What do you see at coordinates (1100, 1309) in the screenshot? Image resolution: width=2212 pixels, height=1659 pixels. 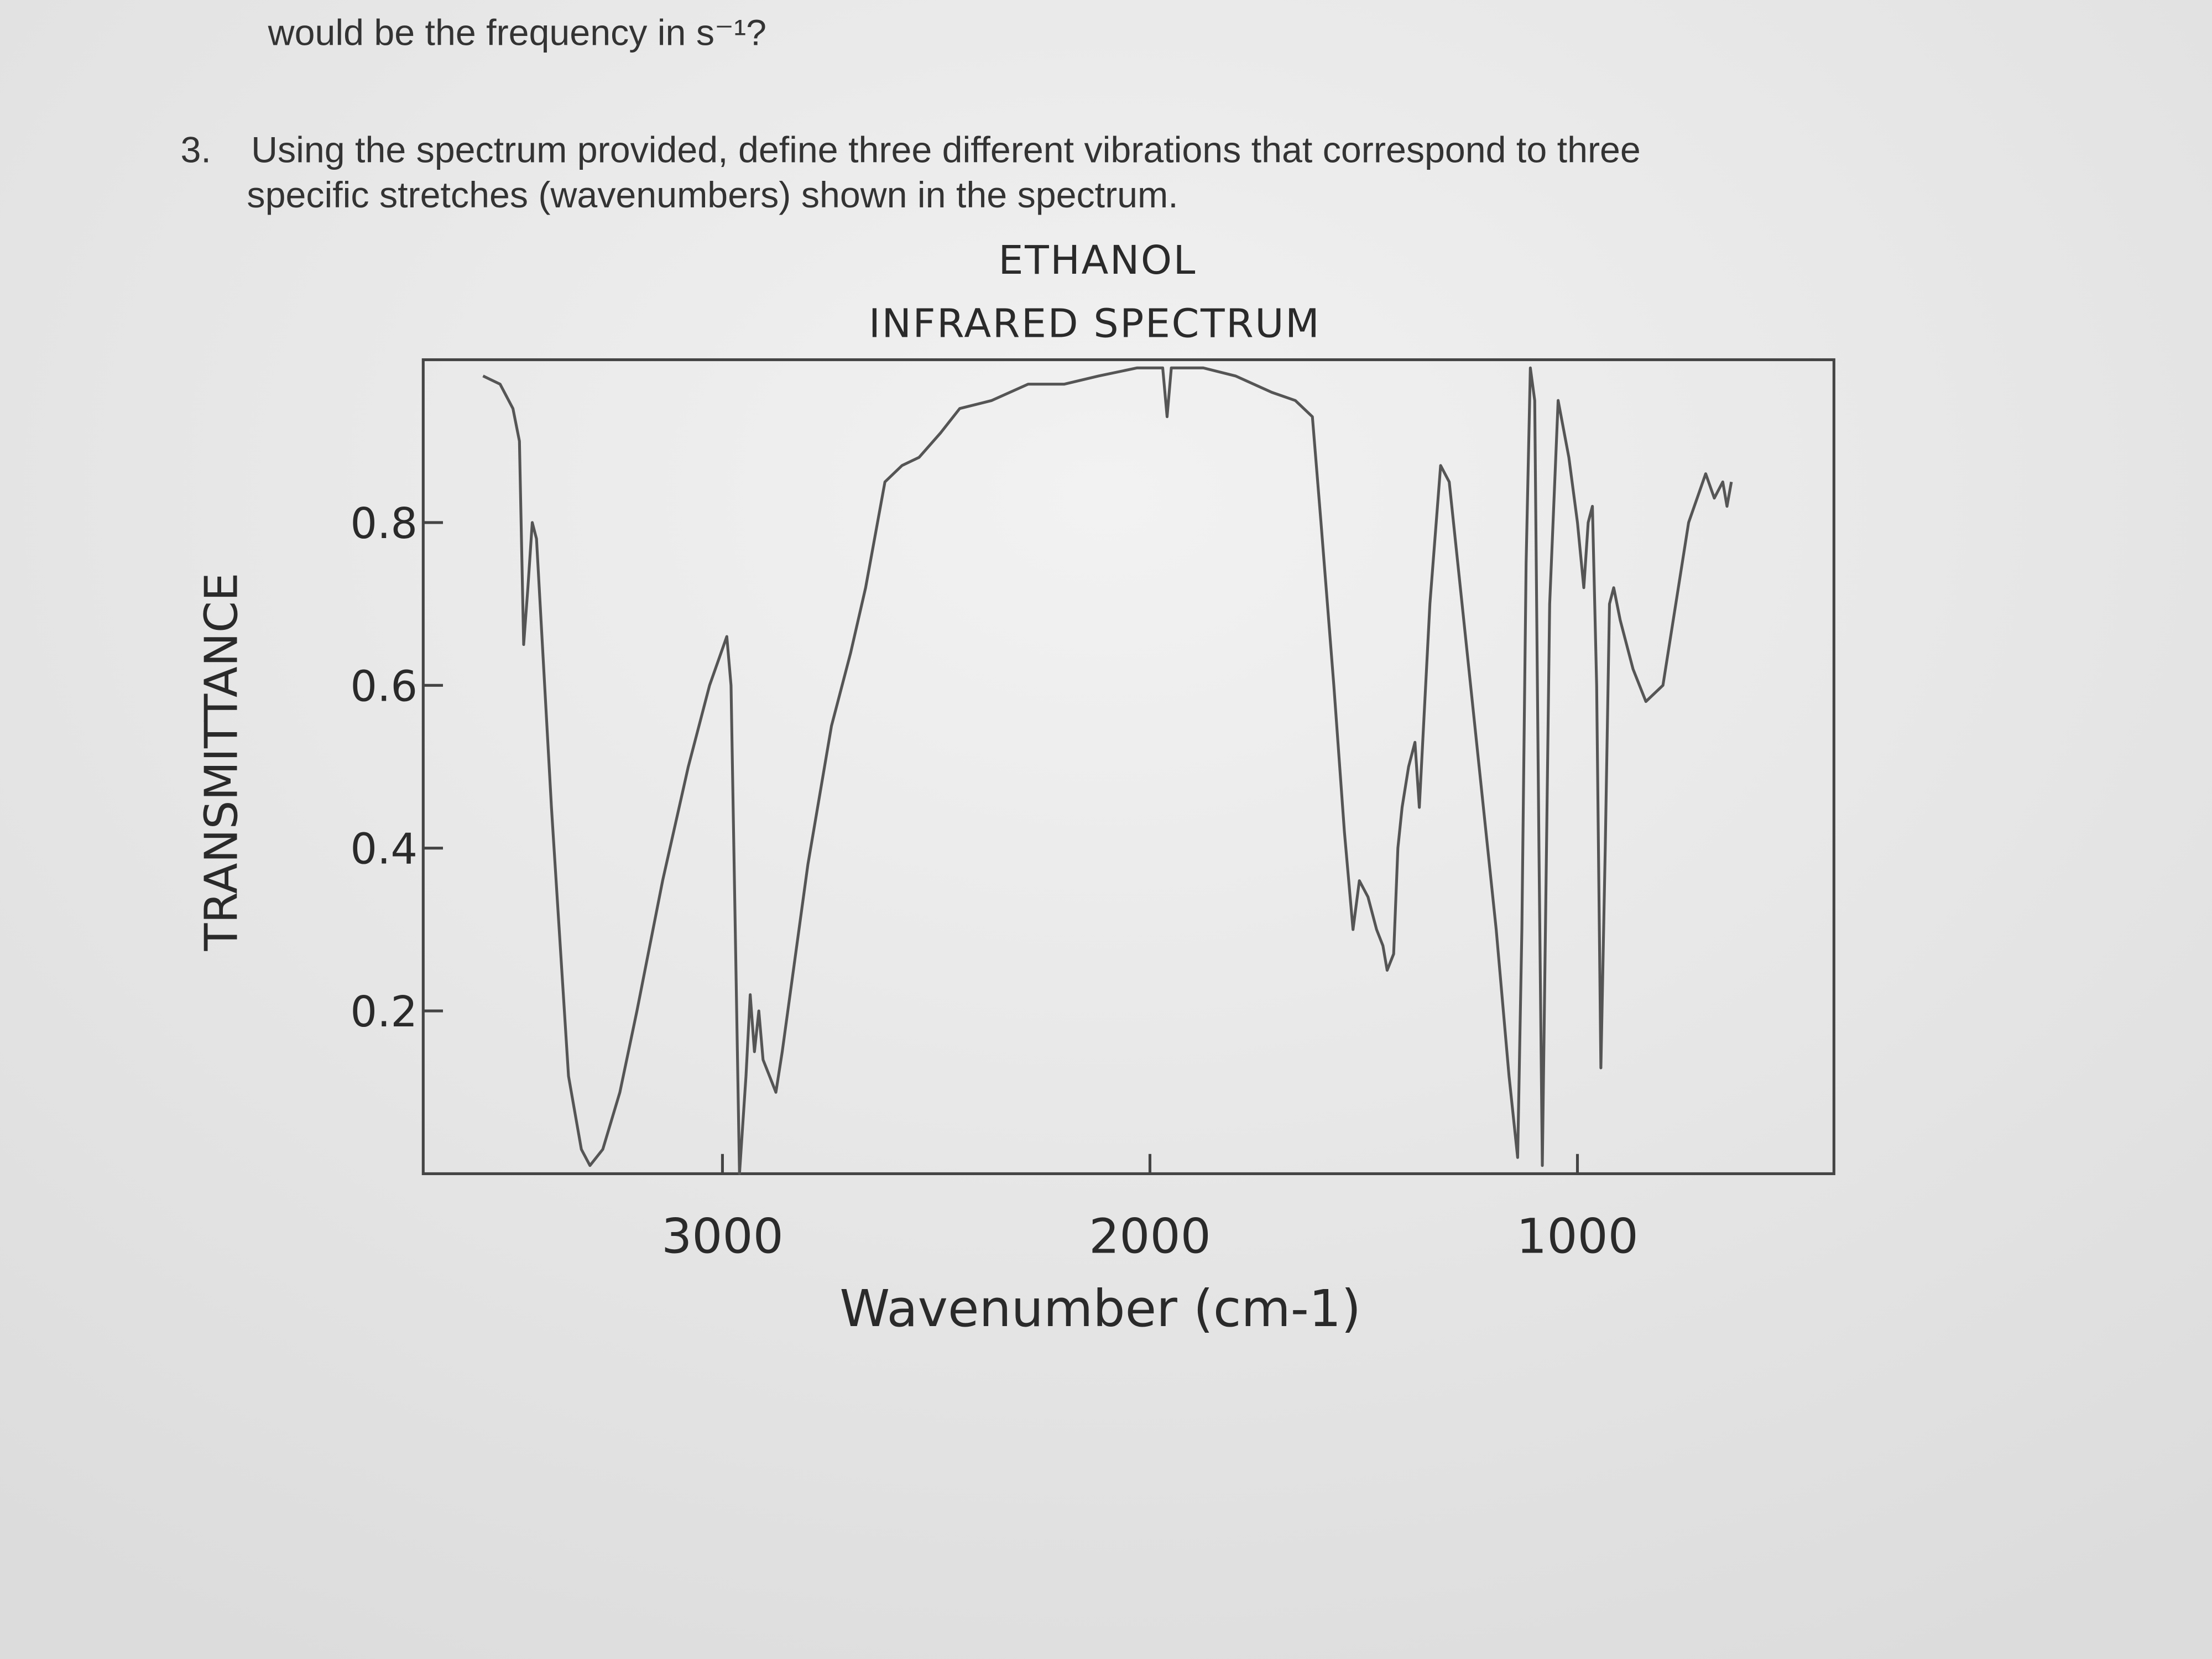 I see `x-axis-label: Wavenumber (cm-1)` at bounding box center [1100, 1309].